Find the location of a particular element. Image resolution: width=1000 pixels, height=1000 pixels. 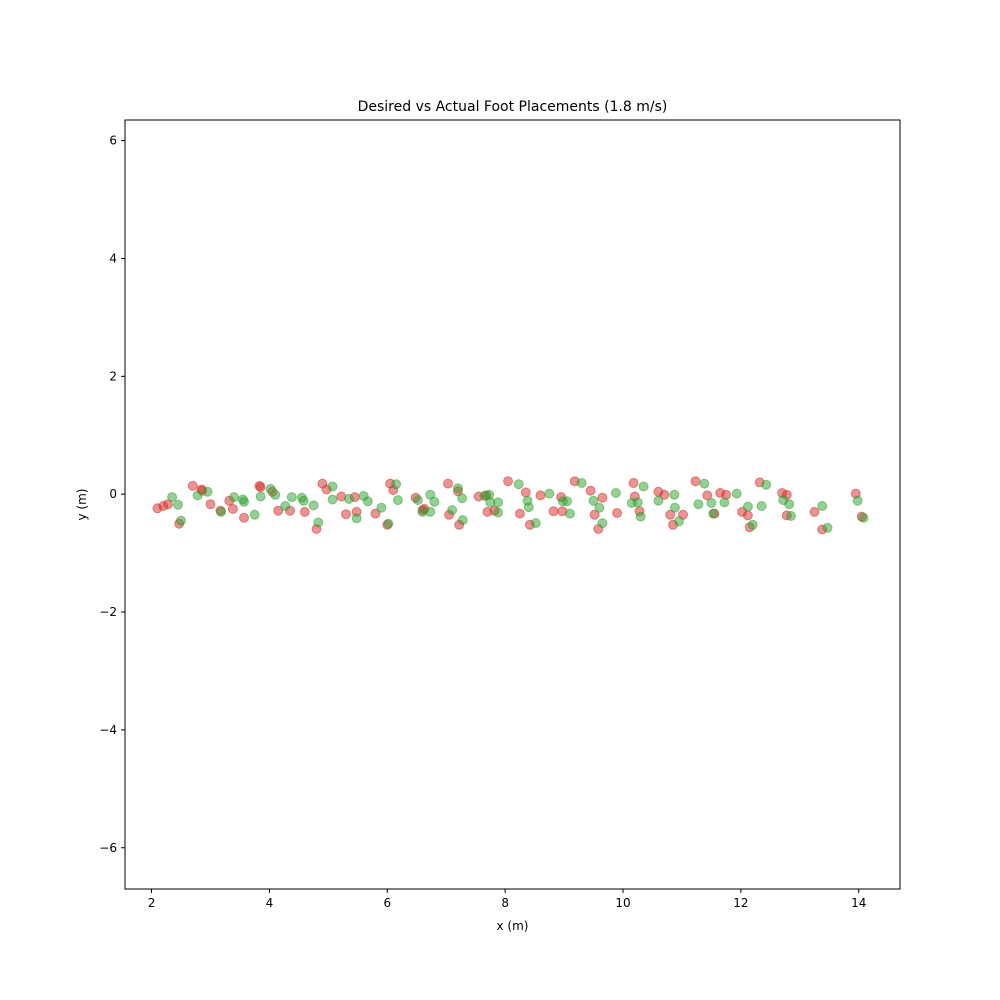

x-axis-label: x (m) is located at coordinates (513, 926).